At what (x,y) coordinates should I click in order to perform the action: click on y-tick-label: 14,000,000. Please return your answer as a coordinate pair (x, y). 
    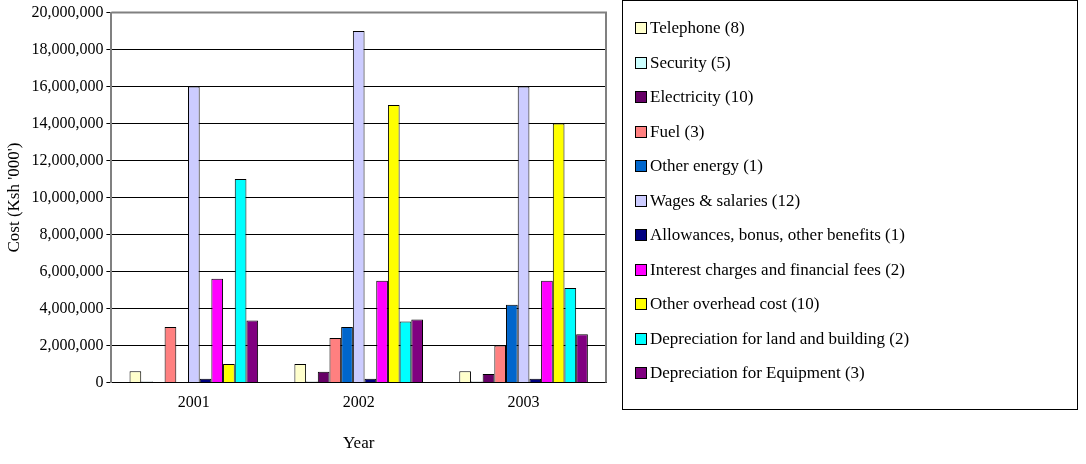
    Looking at the image, I should click on (67, 122).